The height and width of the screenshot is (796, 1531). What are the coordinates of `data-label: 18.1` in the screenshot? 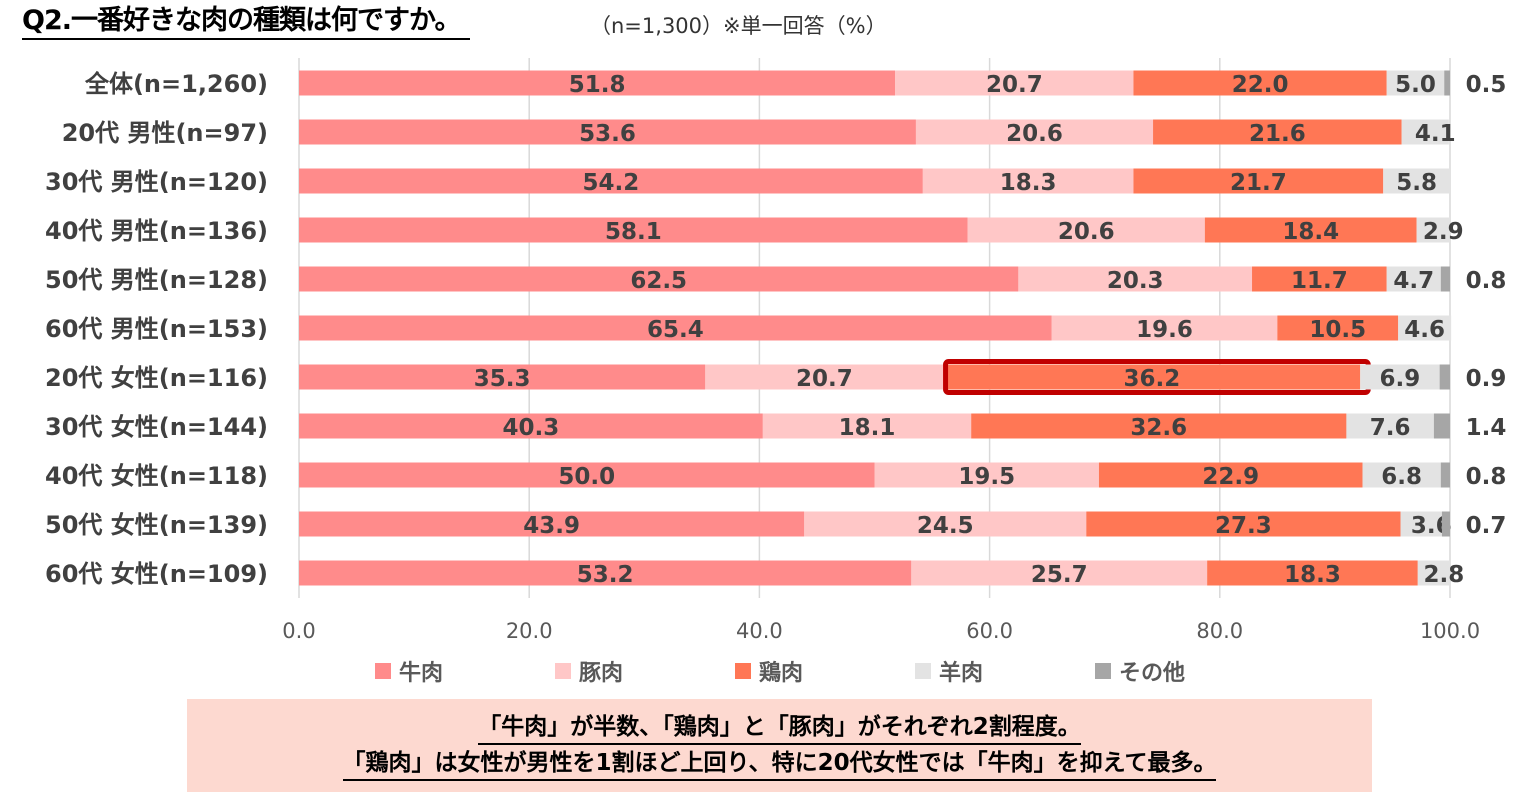 It's located at (867, 428).